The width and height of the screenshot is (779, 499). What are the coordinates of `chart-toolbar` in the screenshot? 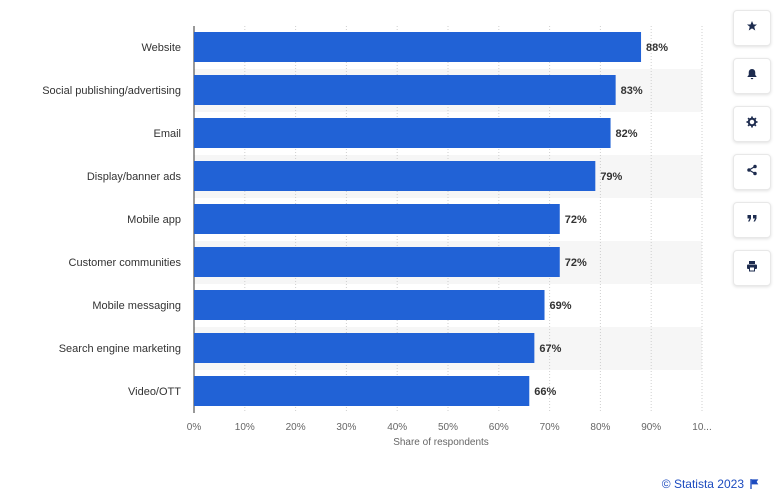 It's located at (752, 154).